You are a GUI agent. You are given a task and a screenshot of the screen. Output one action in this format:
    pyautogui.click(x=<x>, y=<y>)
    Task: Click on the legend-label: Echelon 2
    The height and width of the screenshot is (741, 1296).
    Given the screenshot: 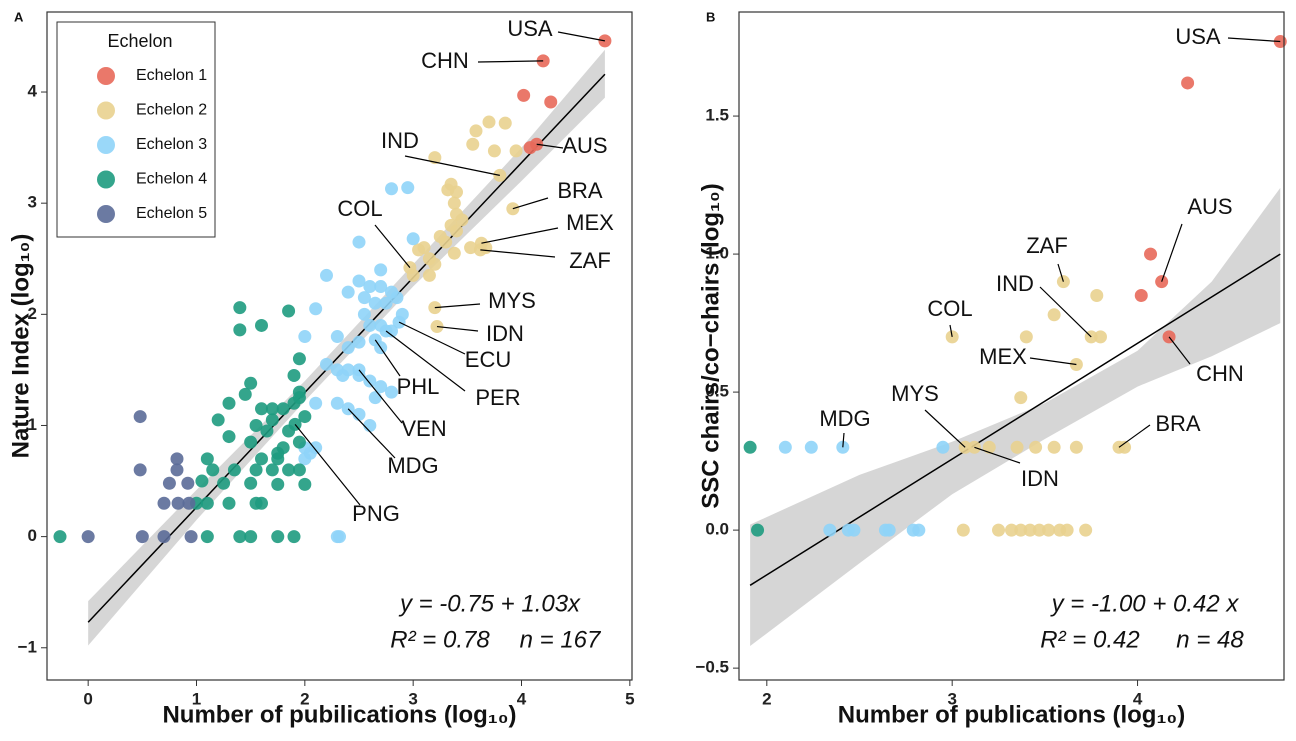 What is the action you would take?
    pyautogui.click(x=171, y=110)
    